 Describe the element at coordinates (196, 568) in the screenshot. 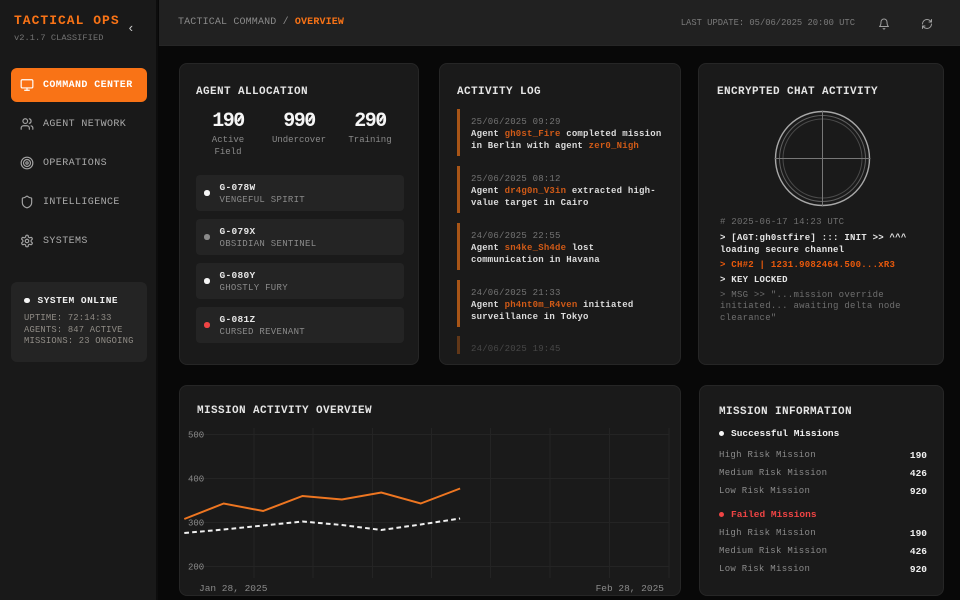

I see `svg-text: 200` at that location.